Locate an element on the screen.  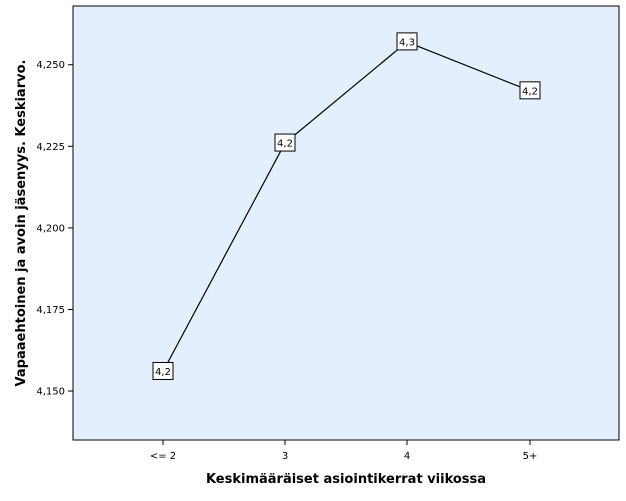
x-tick-label: 4 is located at coordinates (407, 456).